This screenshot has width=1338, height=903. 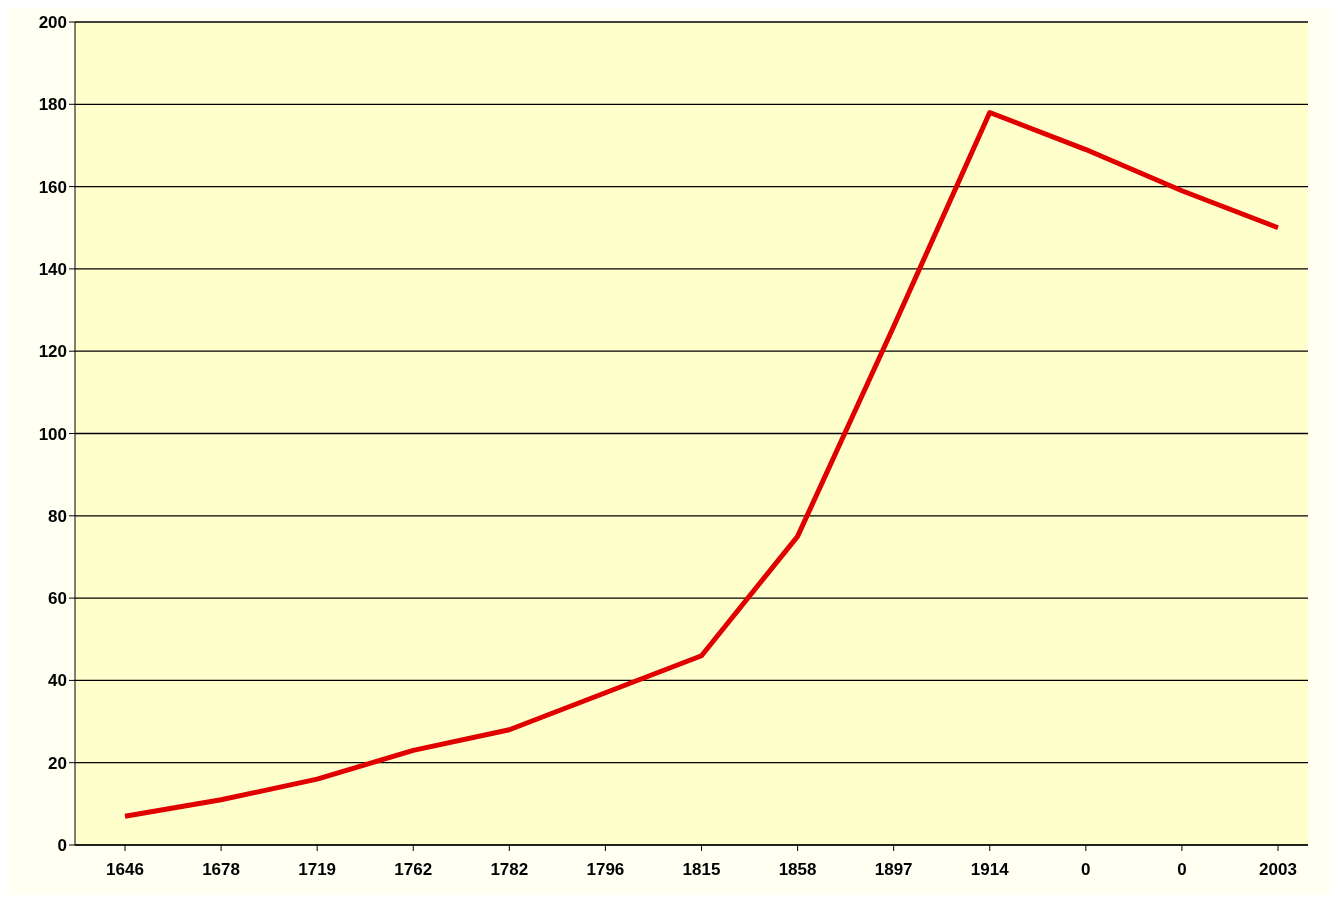 What do you see at coordinates (62, 846) in the screenshot?
I see `y-tick-label: 0` at bounding box center [62, 846].